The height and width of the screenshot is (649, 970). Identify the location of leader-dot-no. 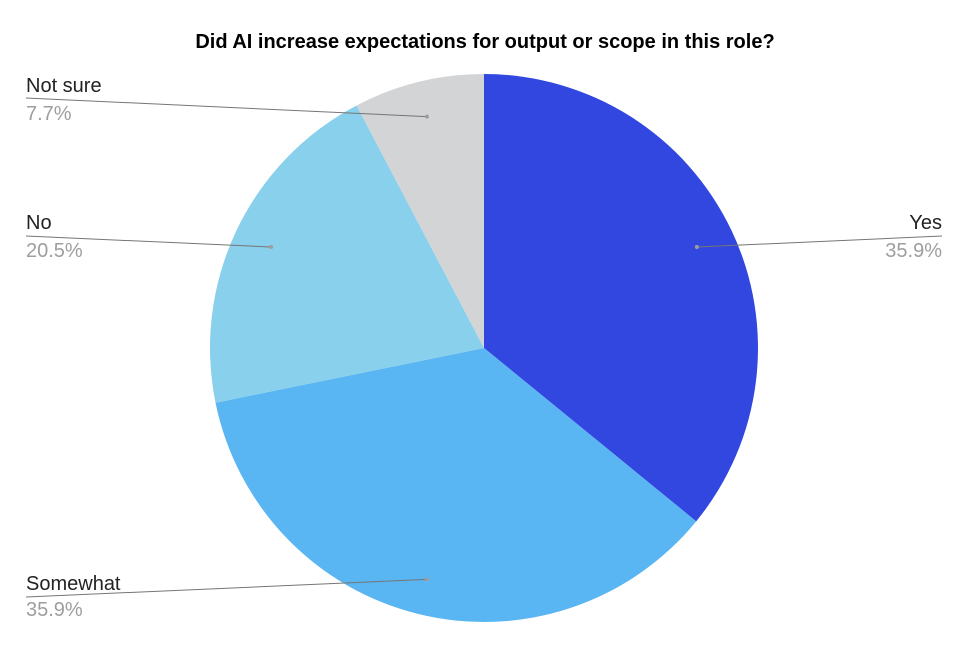
(271, 247).